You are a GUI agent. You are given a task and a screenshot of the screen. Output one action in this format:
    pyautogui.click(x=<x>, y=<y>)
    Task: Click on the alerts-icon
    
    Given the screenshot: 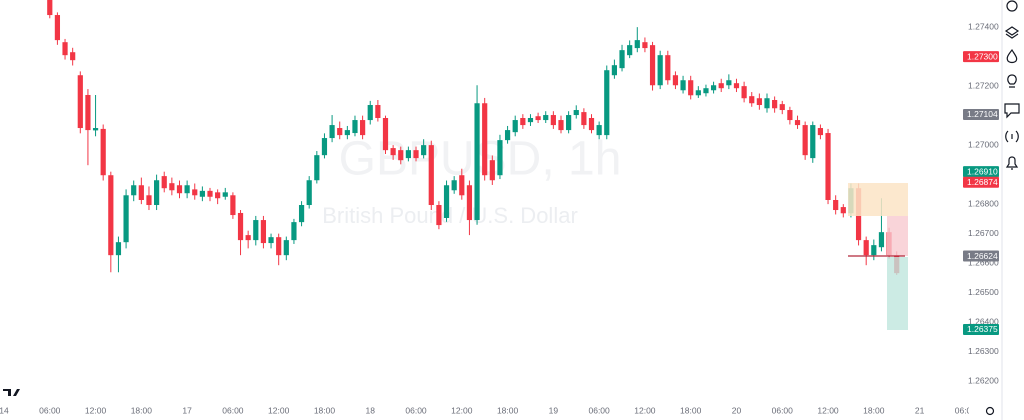 What is the action you would take?
    pyautogui.click(x=1012, y=163)
    